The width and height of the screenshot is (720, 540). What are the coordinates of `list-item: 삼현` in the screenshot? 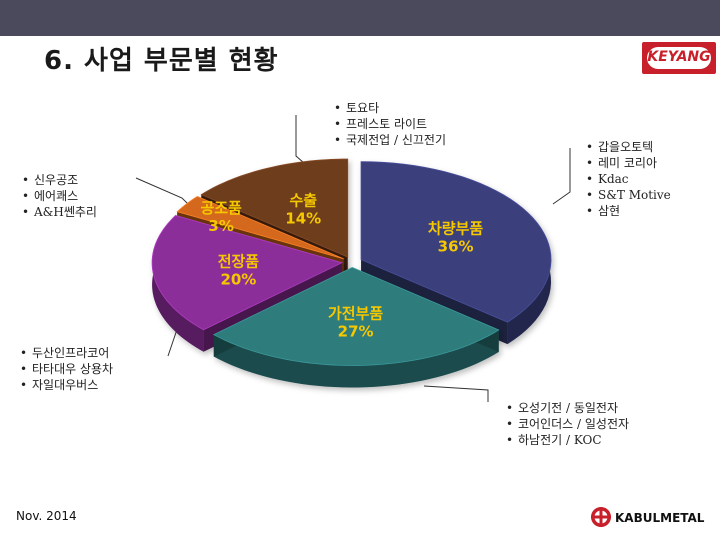 It's located at (627, 211).